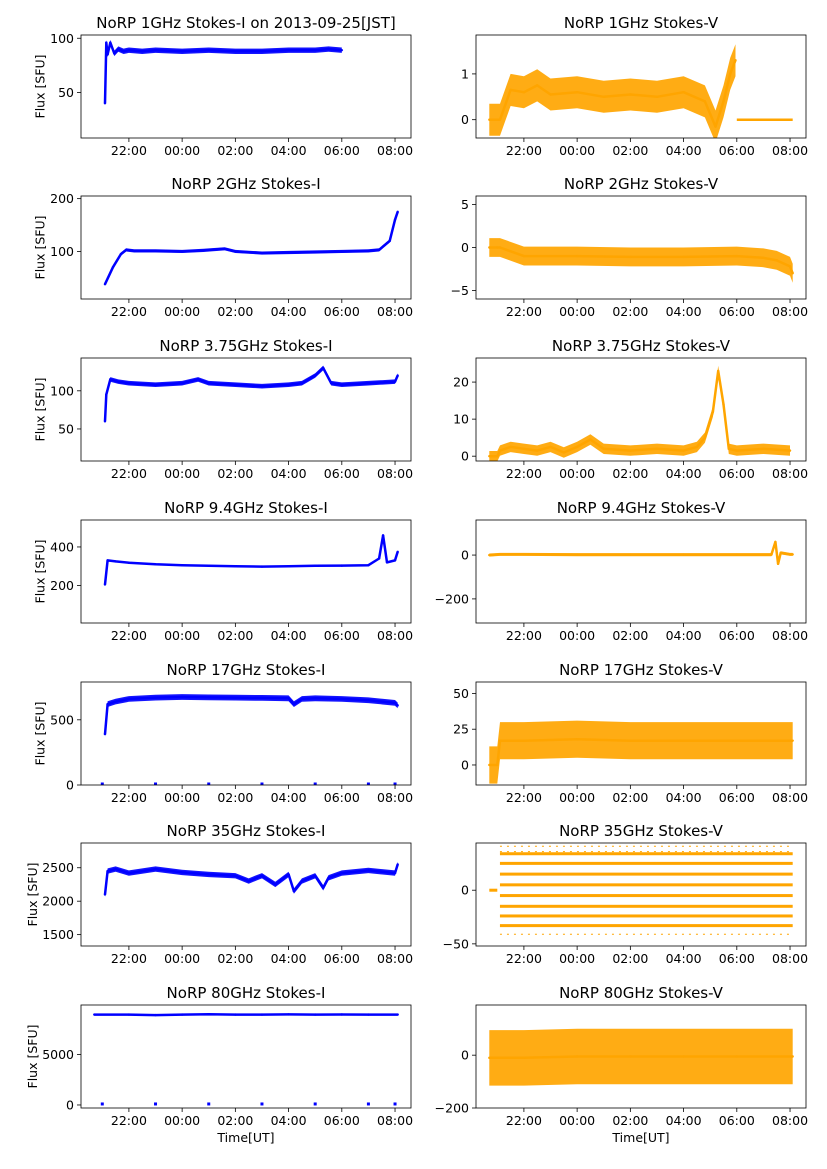  Describe the element at coordinates (58, 867) in the screenshot. I see `y-tick-label: 2500` at that location.